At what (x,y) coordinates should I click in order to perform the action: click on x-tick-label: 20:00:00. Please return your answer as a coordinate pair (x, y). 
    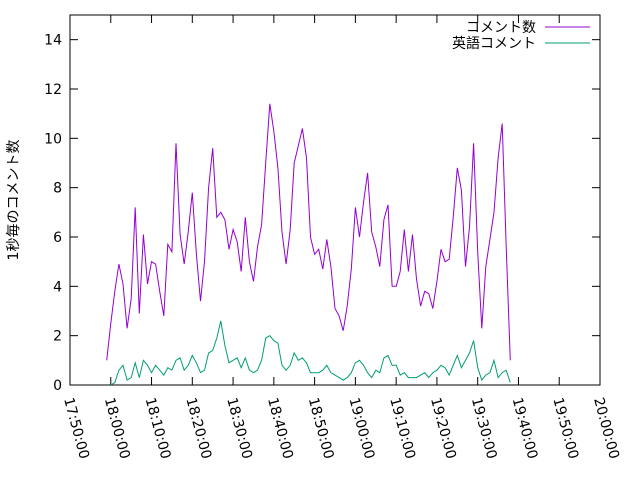
    Looking at the image, I should click on (606, 428).